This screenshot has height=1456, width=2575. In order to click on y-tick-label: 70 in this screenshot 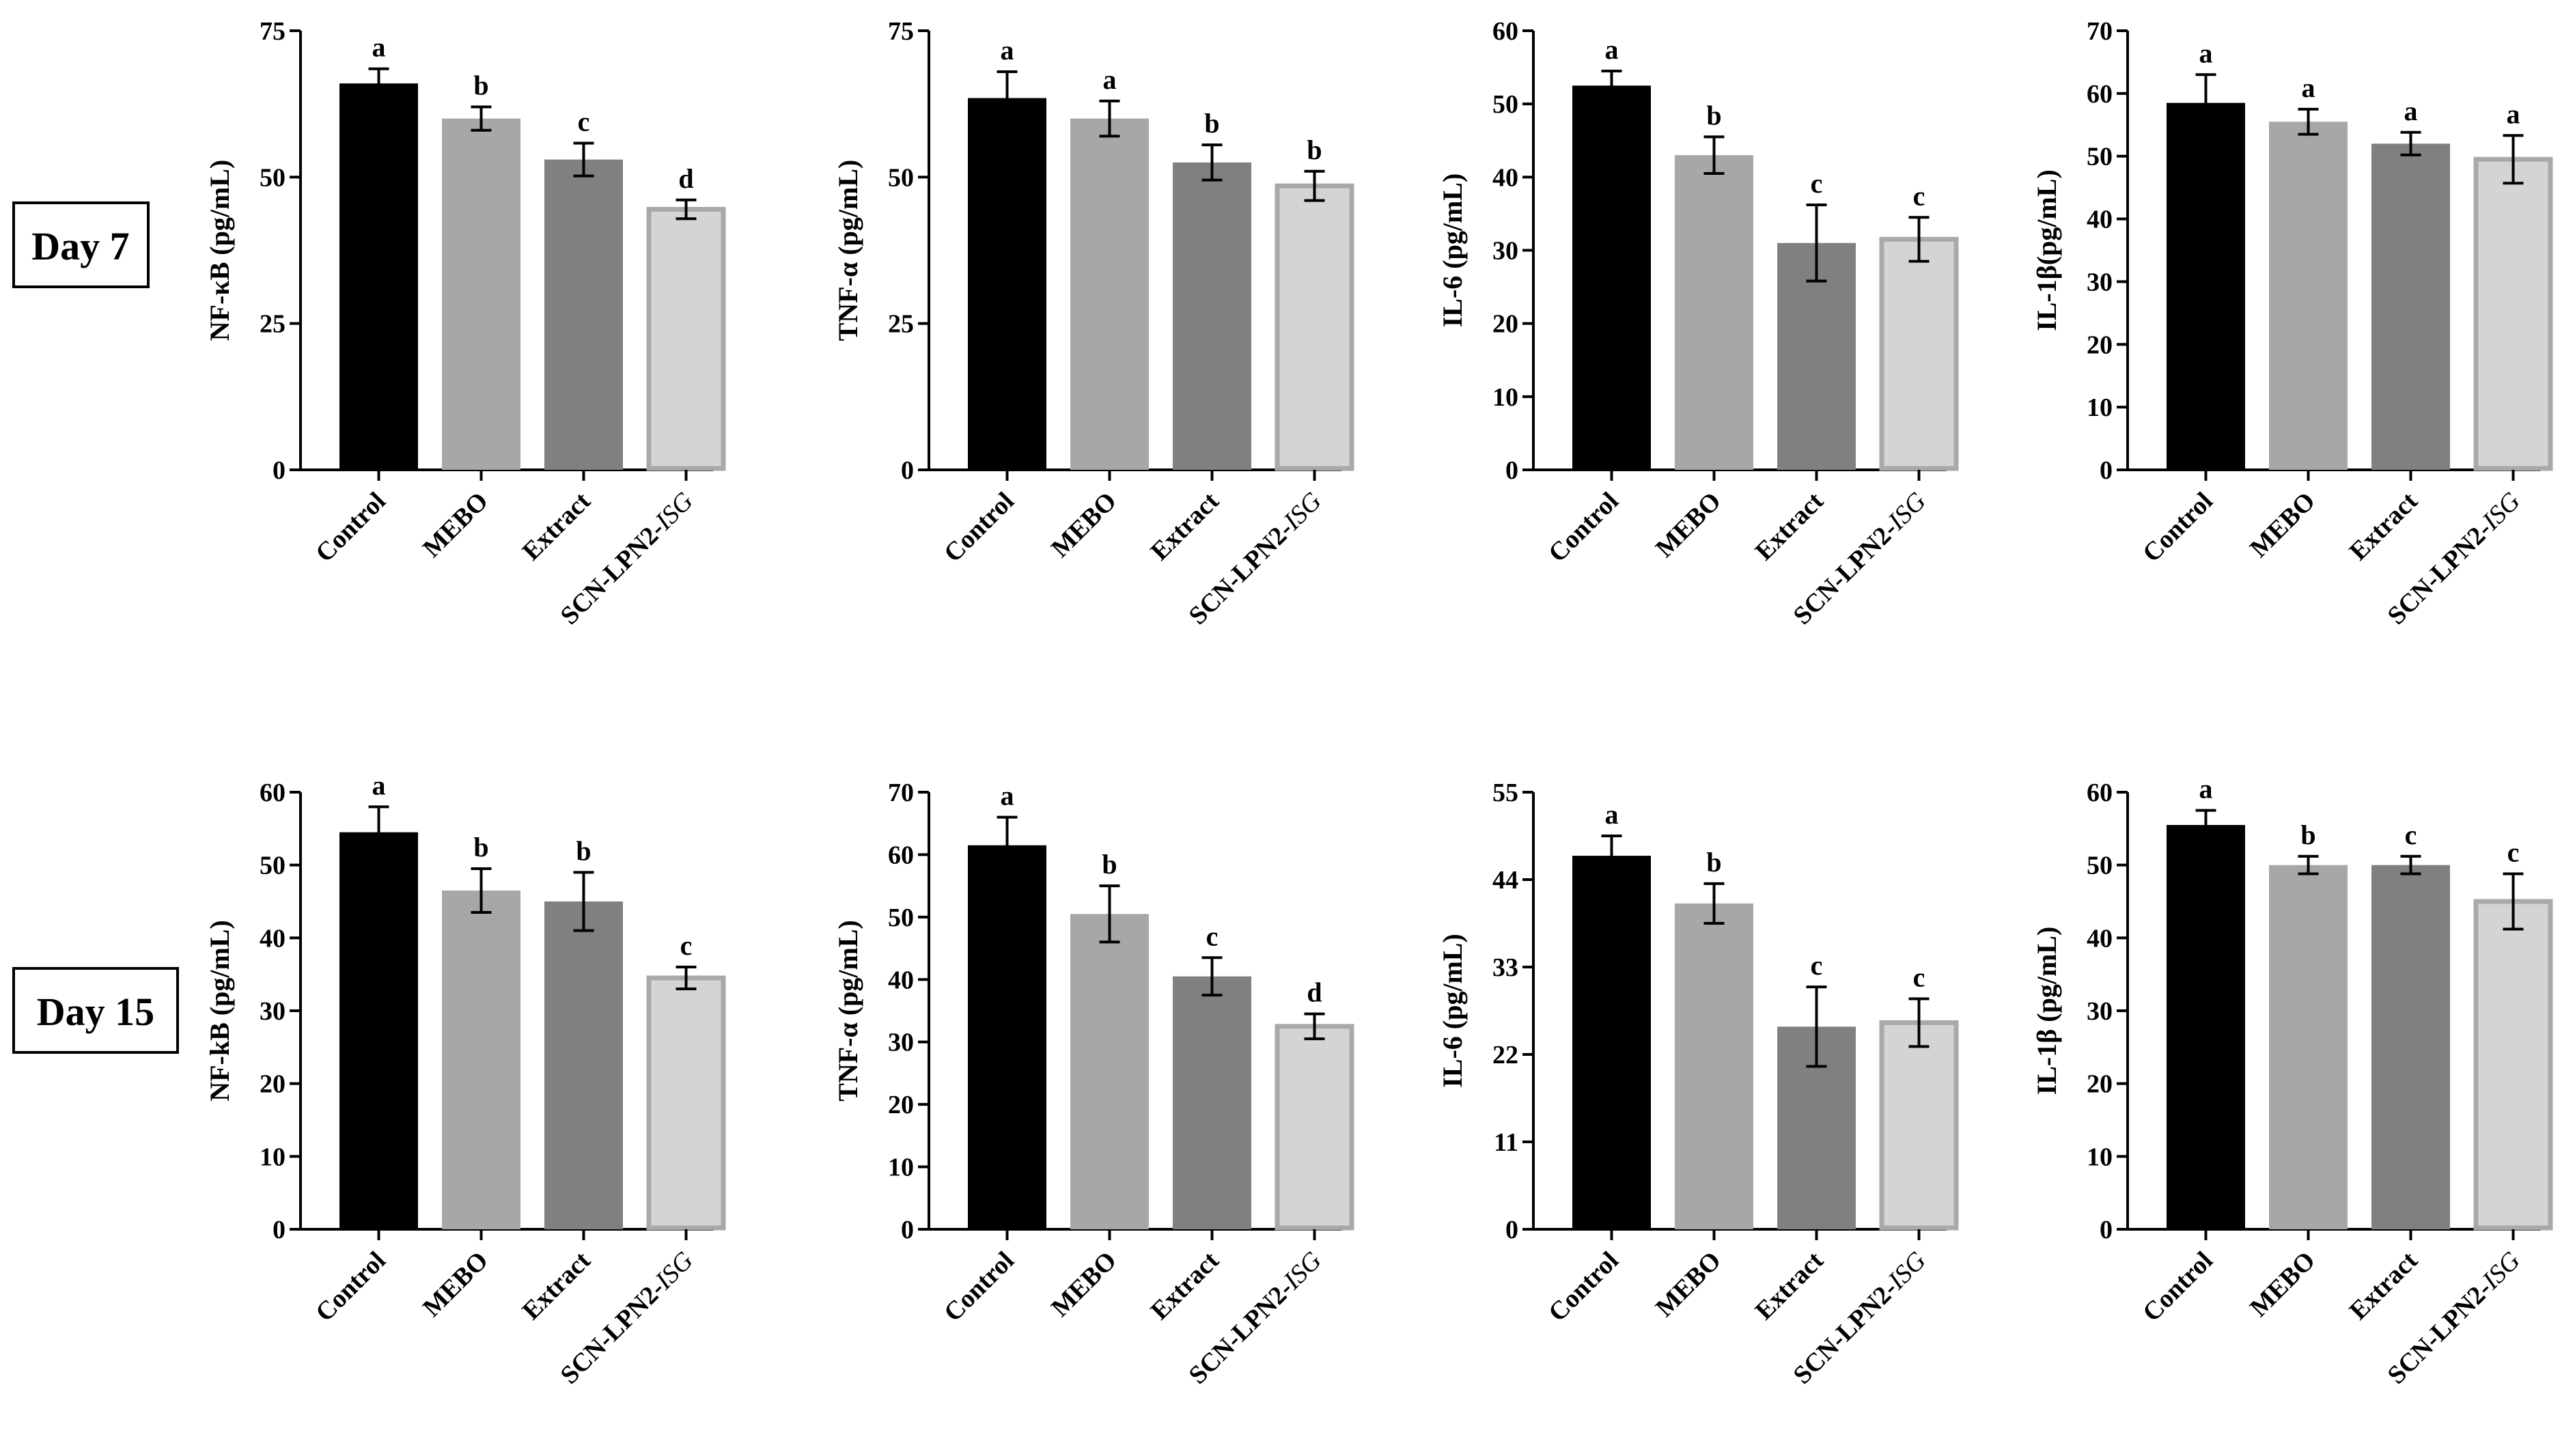, I will do `click(901, 793)`.